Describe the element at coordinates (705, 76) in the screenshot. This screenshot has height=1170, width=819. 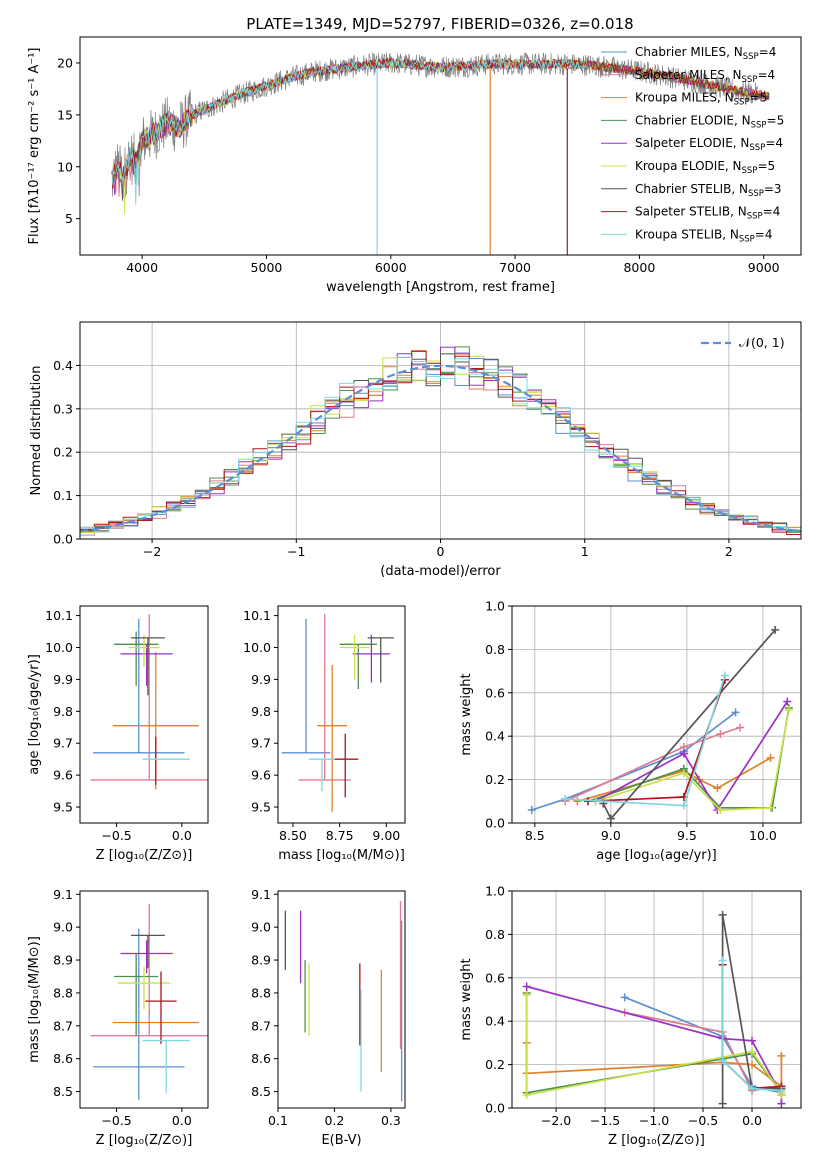
I see `legend-label: Salpeter MILES, NSSP=4` at that location.